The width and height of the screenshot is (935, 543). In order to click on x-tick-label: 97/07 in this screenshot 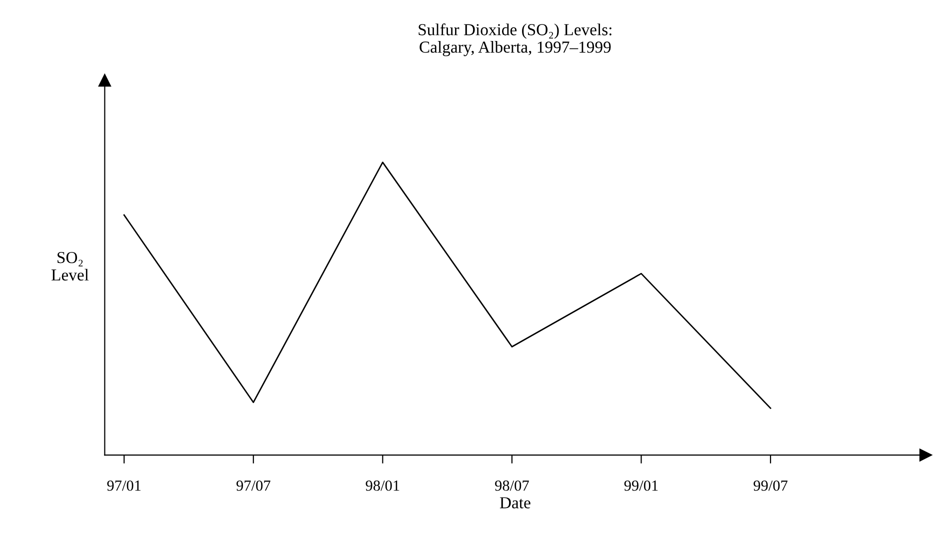, I will do `click(253, 485)`.